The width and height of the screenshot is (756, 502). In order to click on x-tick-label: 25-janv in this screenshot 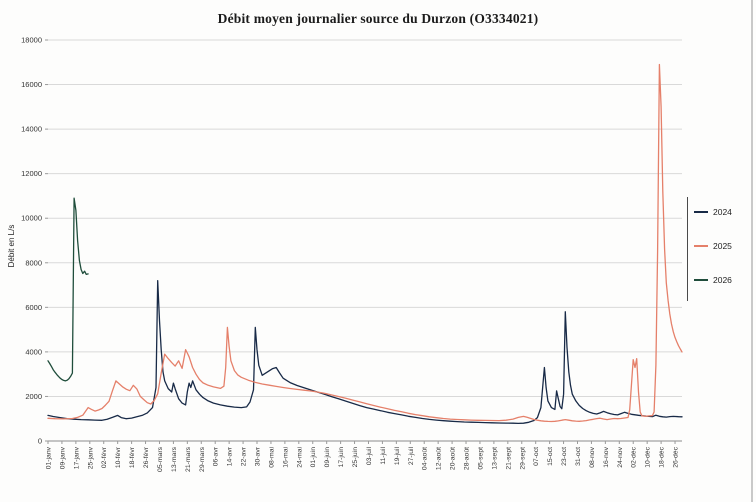, I will do `click(90, 457)`.